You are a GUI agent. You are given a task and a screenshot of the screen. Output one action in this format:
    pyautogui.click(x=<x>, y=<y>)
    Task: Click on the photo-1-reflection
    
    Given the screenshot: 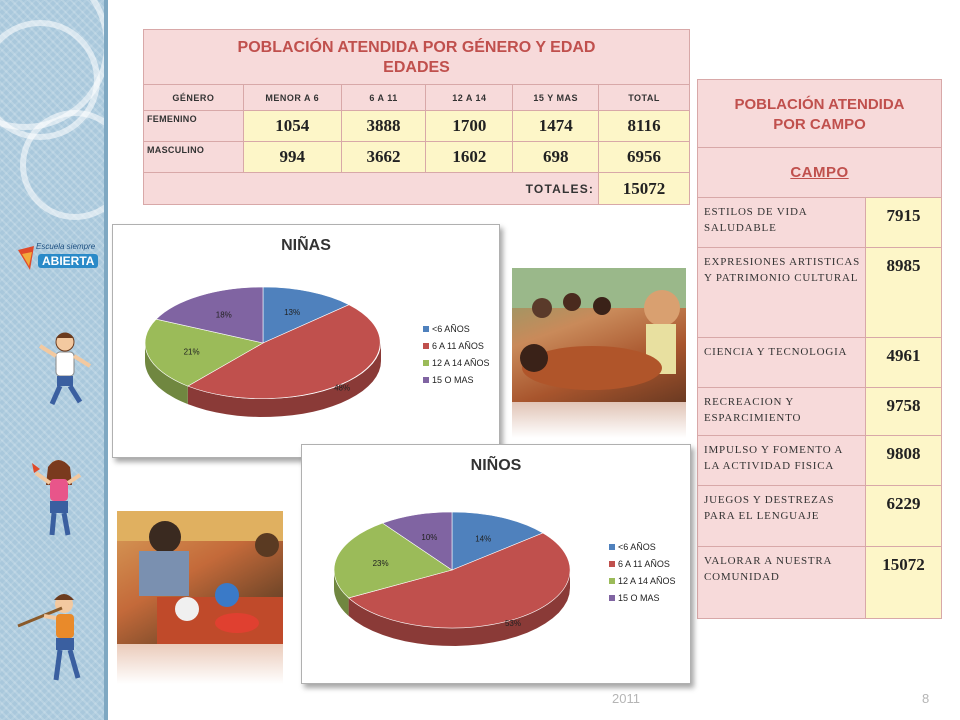 What is the action you would take?
    pyautogui.click(x=599, y=420)
    